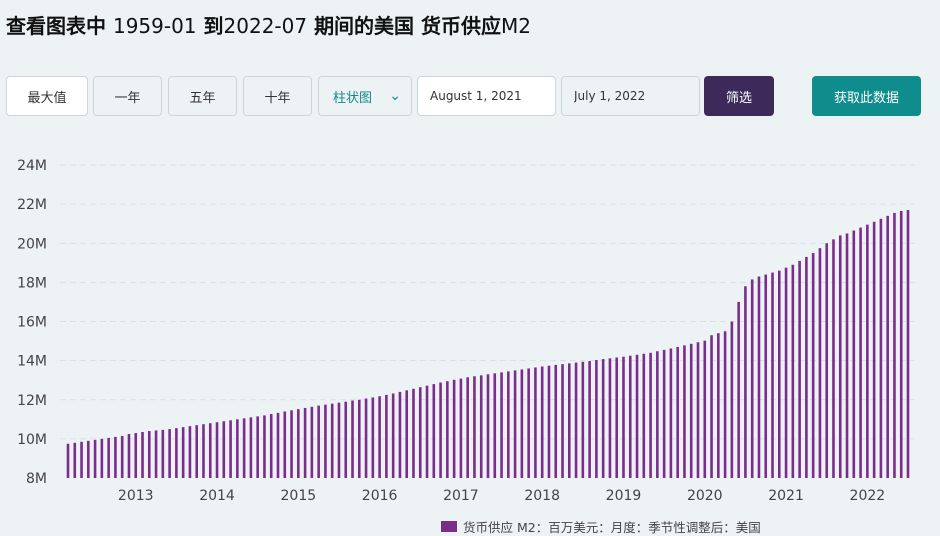 The width and height of the screenshot is (940, 536). I want to click on filter-button: 筛选, so click(739, 96).